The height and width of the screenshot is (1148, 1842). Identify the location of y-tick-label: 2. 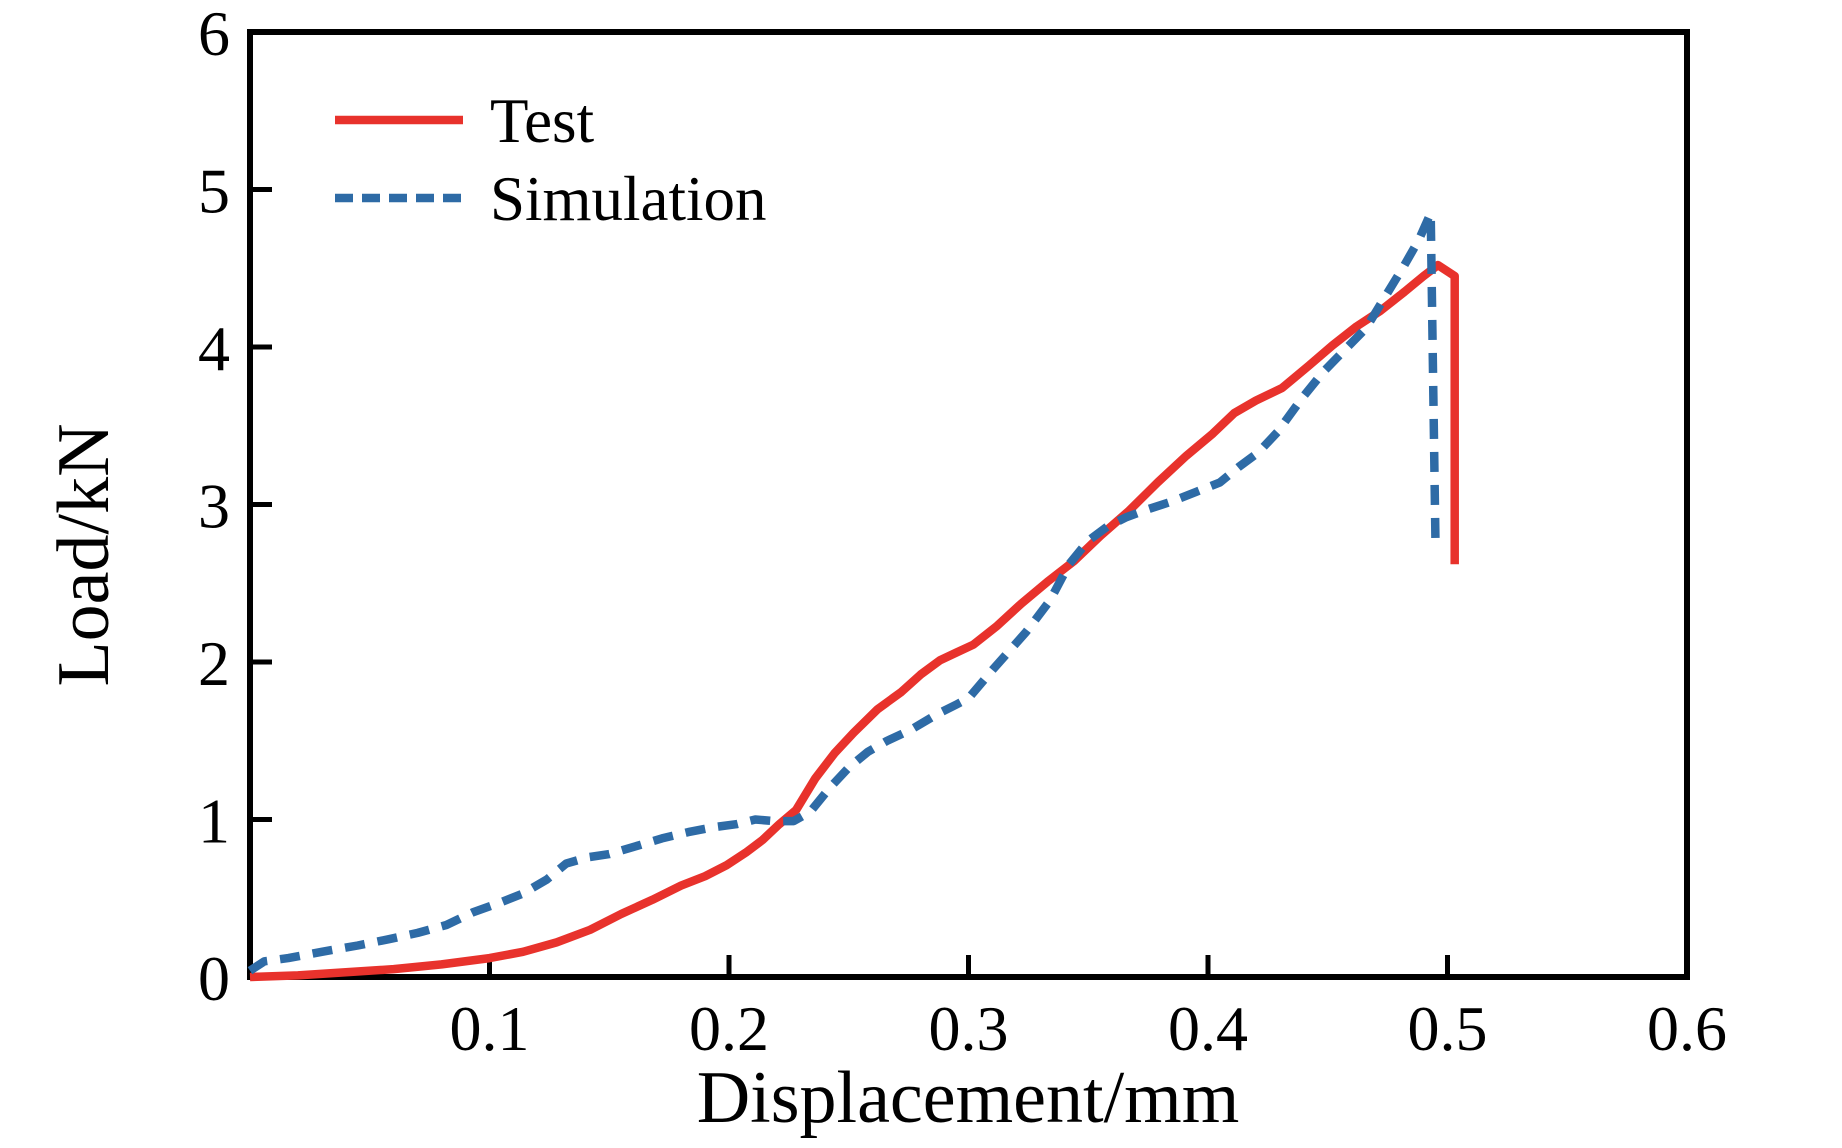
(214, 663).